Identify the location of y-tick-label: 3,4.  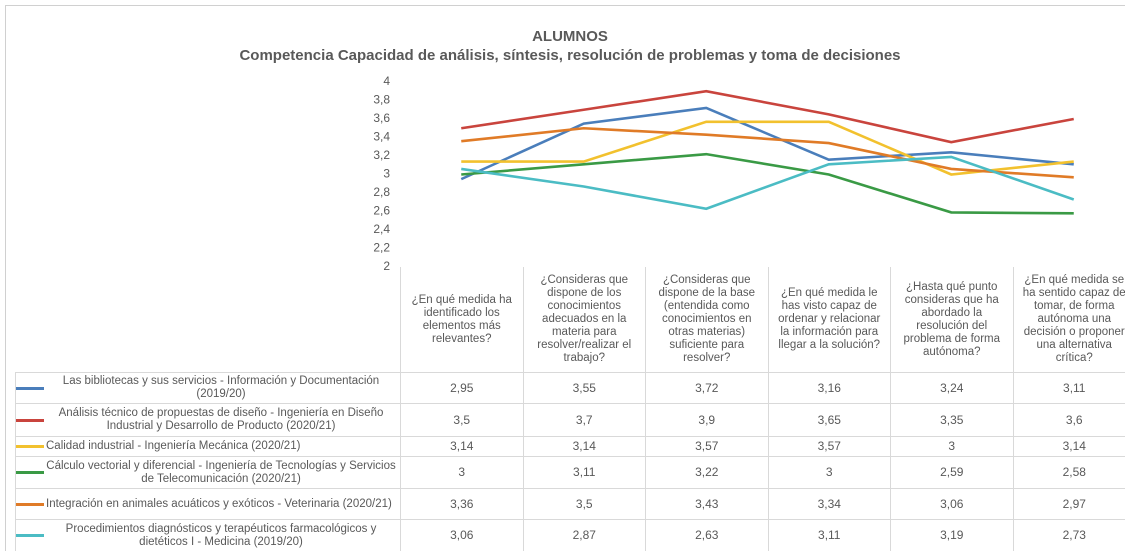
(381, 137).